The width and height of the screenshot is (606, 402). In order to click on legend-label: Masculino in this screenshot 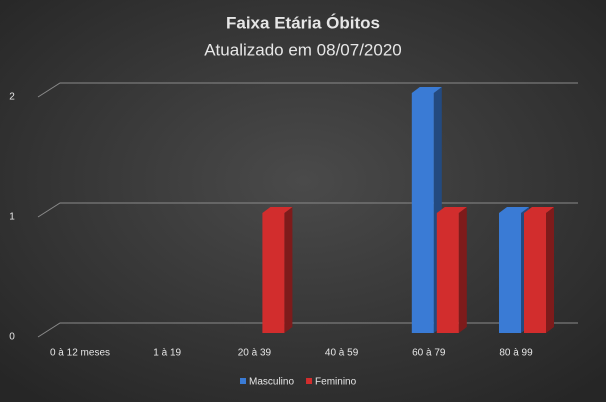, I will do `click(271, 382)`.